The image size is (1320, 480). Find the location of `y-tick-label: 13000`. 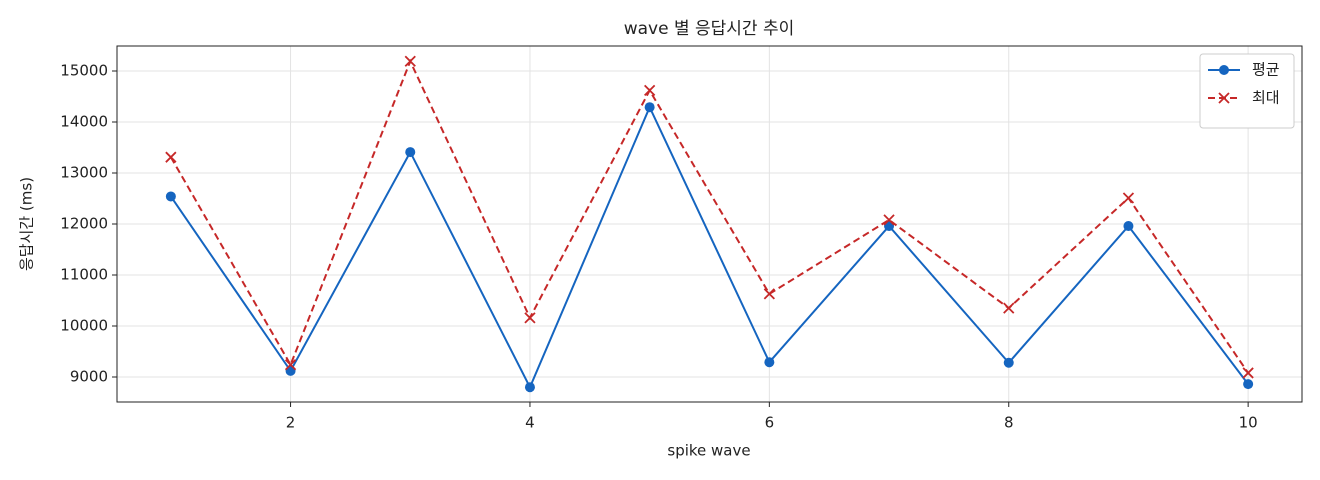

y-tick-label: 13000 is located at coordinates (84, 172).